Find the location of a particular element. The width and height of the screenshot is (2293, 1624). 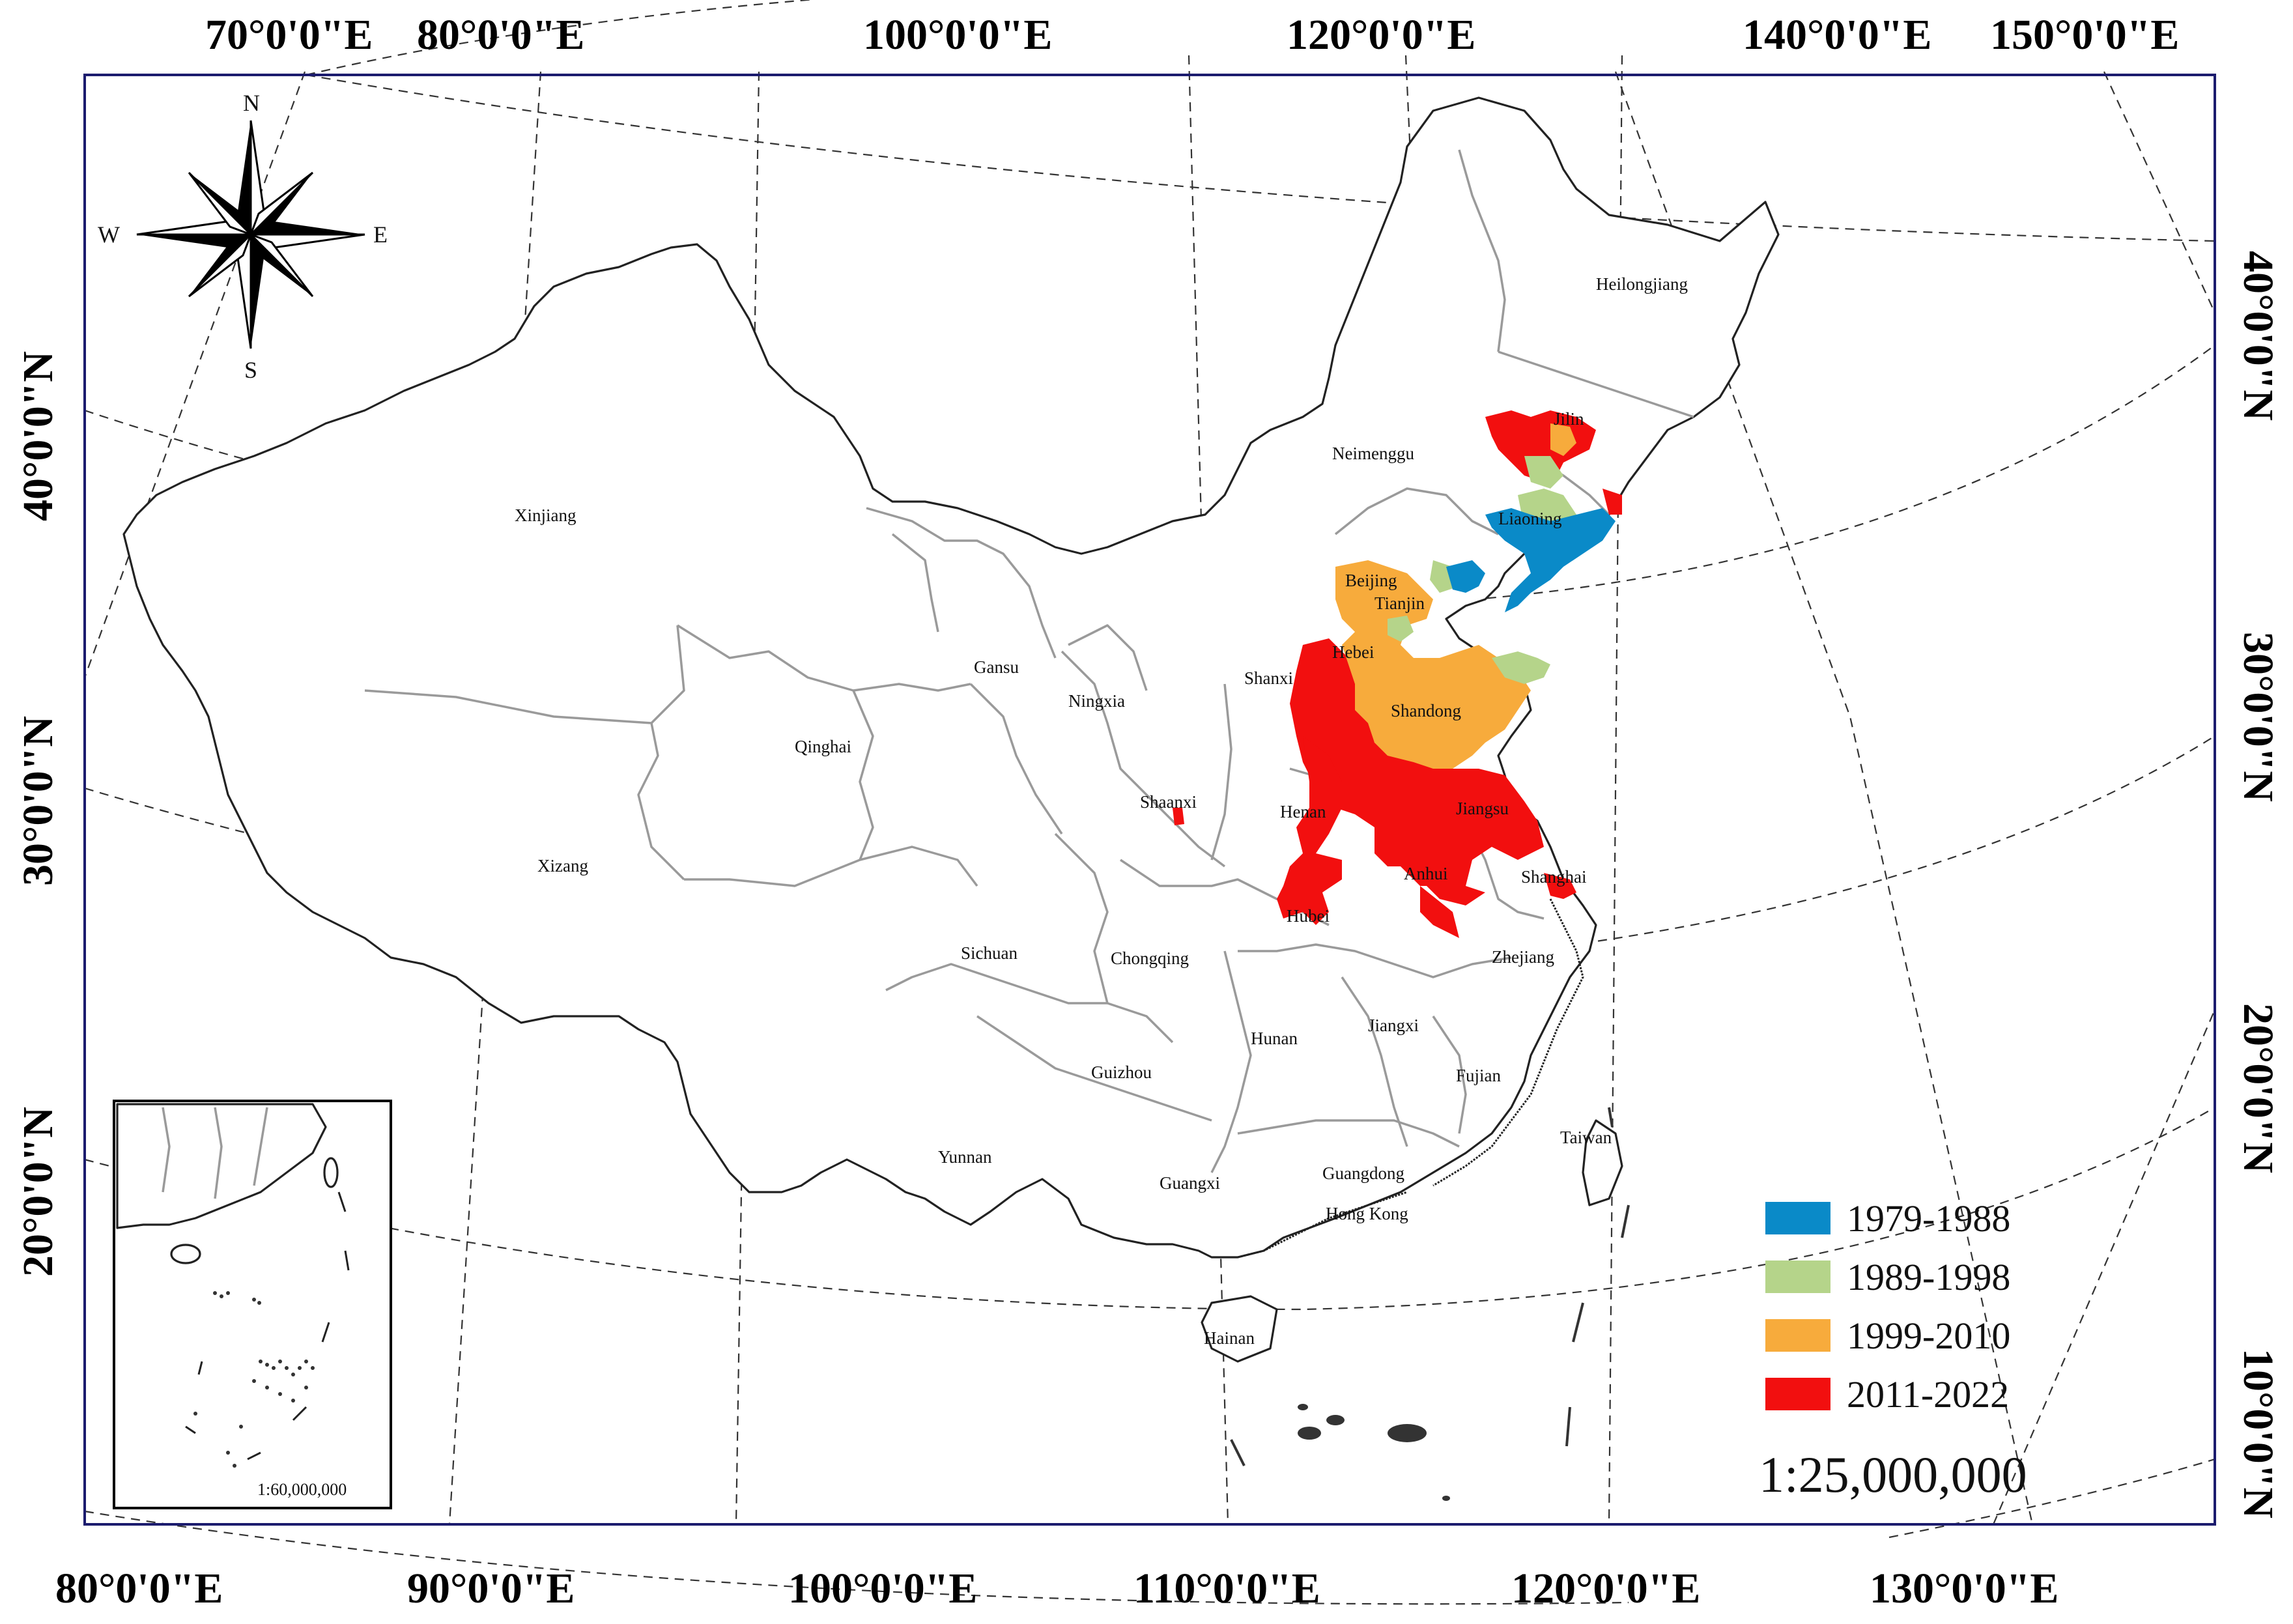

compass-west: W is located at coordinates (109, 234).